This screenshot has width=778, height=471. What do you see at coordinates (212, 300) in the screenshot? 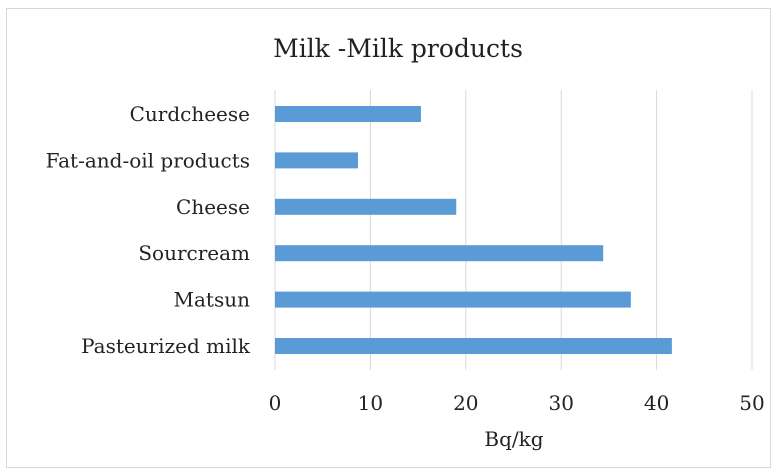
I see `category-label: Matsun` at bounding box center [212, 300].